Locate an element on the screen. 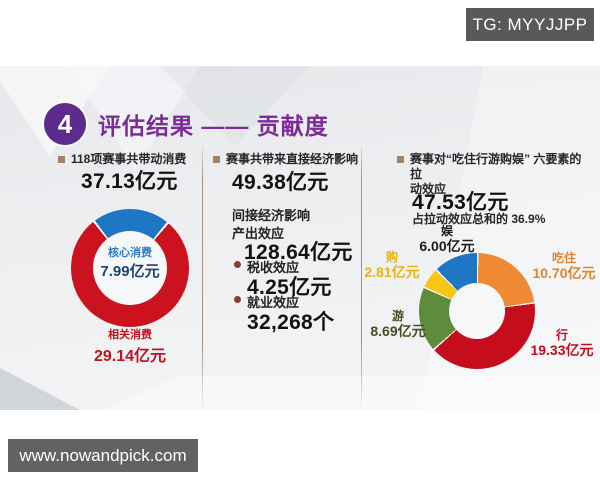 The width and height of the screenshot is (600, 480). core-consumption-label: 核心消费 is located at coordinates (130, 253).